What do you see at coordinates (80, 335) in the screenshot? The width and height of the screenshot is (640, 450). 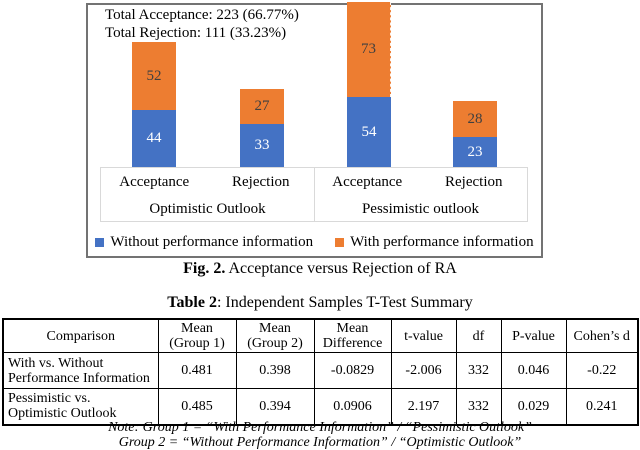 I see `table-header-cell: Comparison` at bounding box center [80, 335].